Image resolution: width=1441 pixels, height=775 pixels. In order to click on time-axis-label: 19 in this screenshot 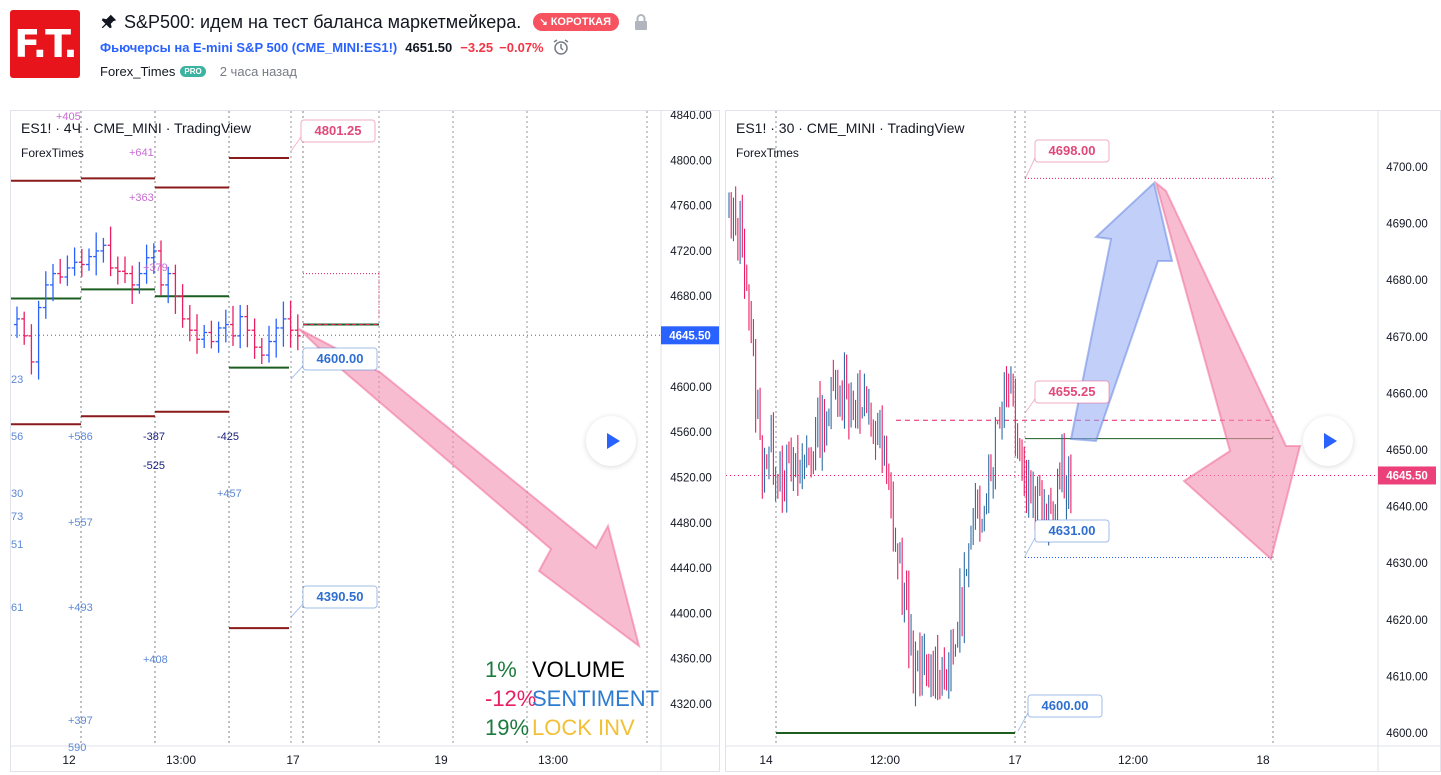, I will do `click(441, 760)`.